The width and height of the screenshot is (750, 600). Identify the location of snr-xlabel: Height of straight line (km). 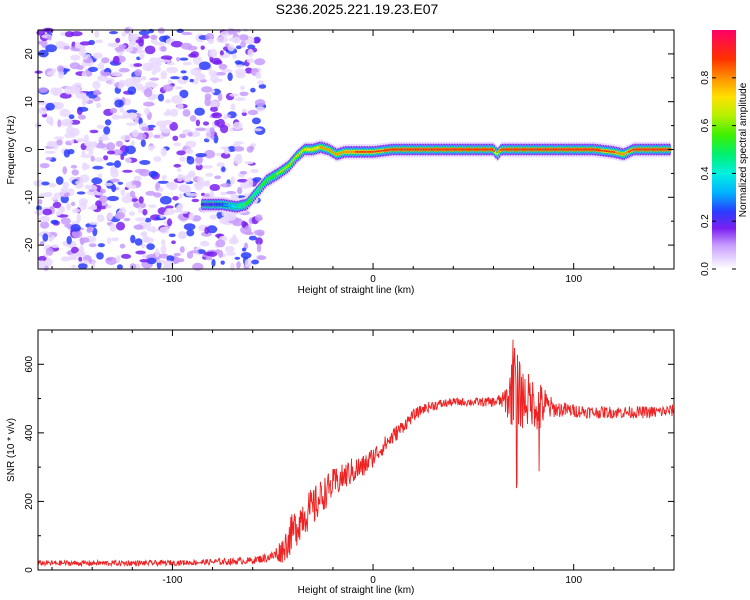
(356, 590).